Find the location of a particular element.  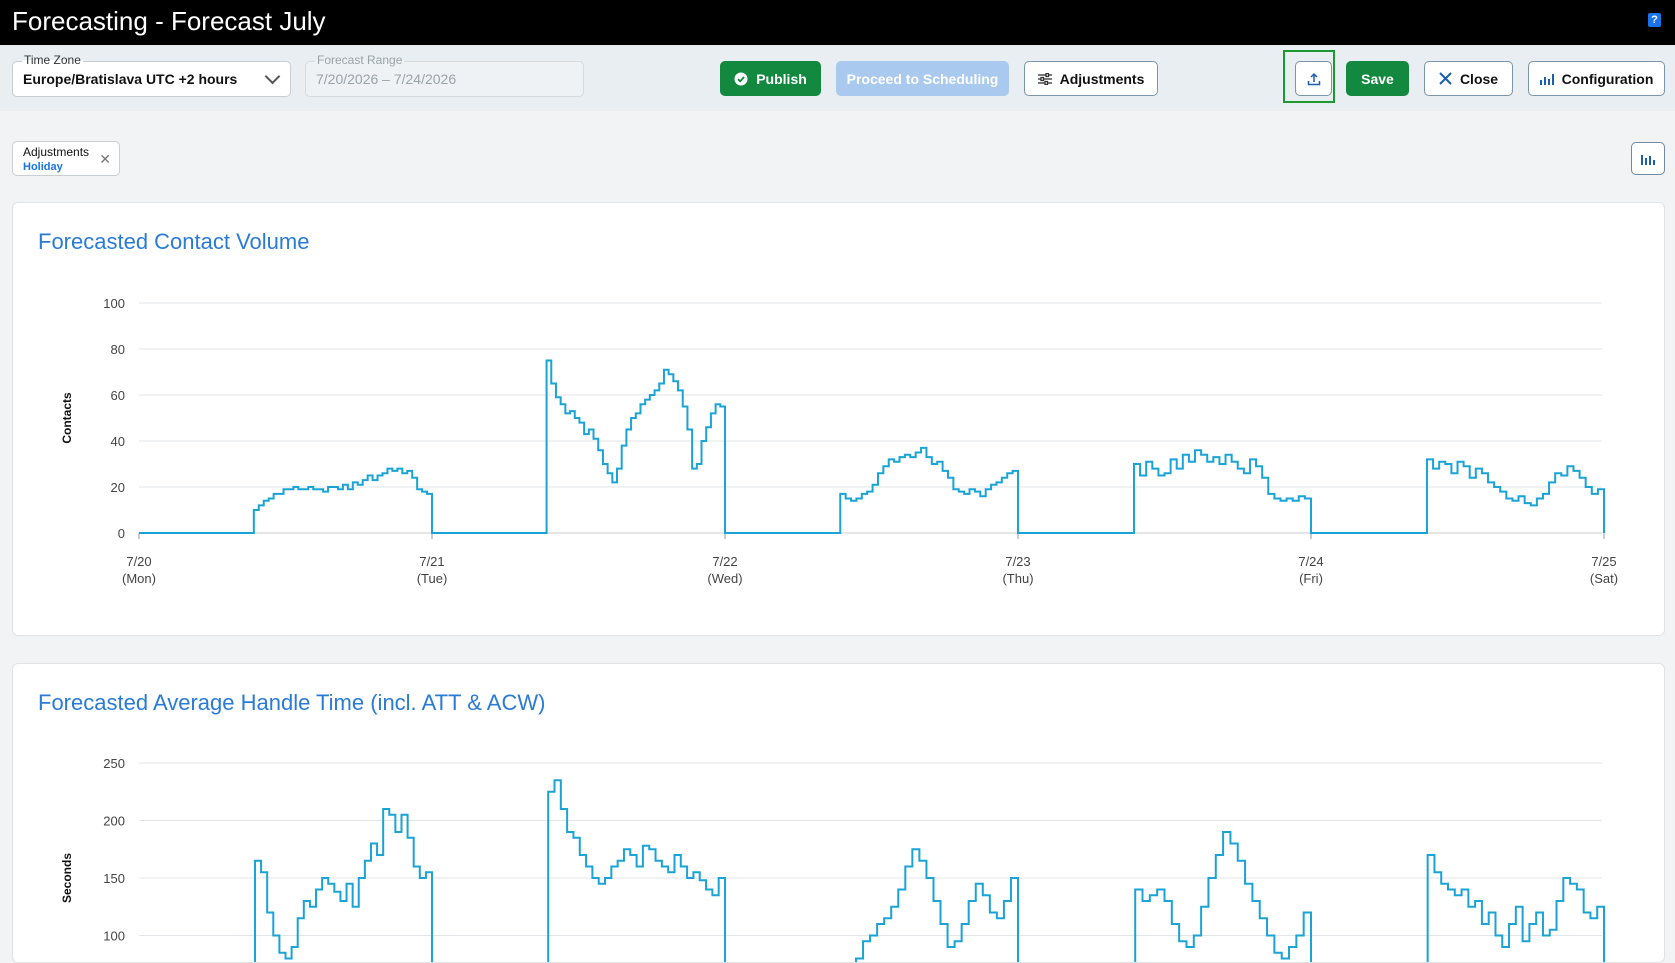

sliders-icon is located at coordinates (1044, 78).